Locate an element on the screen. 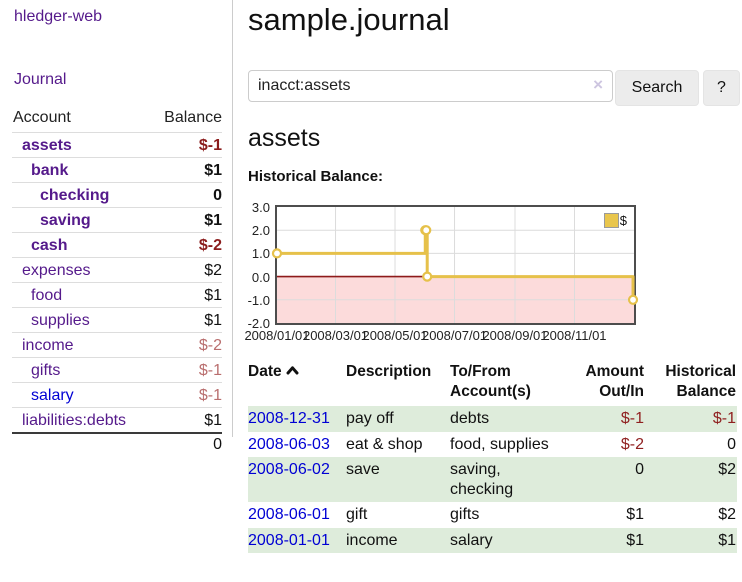  transaction-date-link: 2008-01-01 is located at coordinates (289, 540).